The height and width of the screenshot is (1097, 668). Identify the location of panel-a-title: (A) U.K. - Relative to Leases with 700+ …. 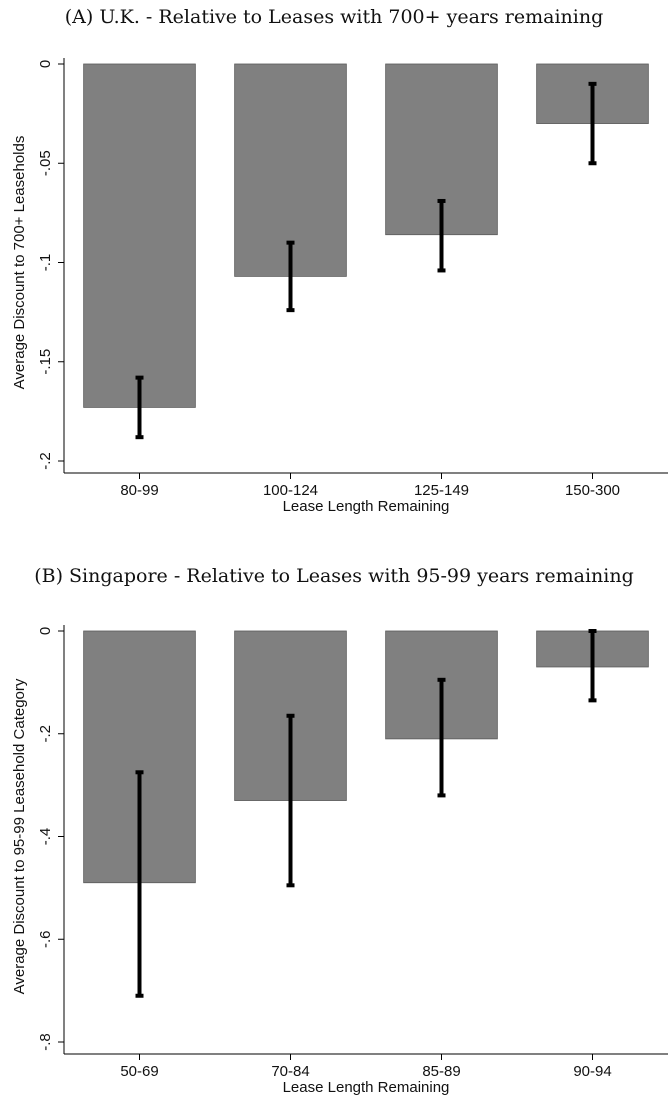
(334, 17).